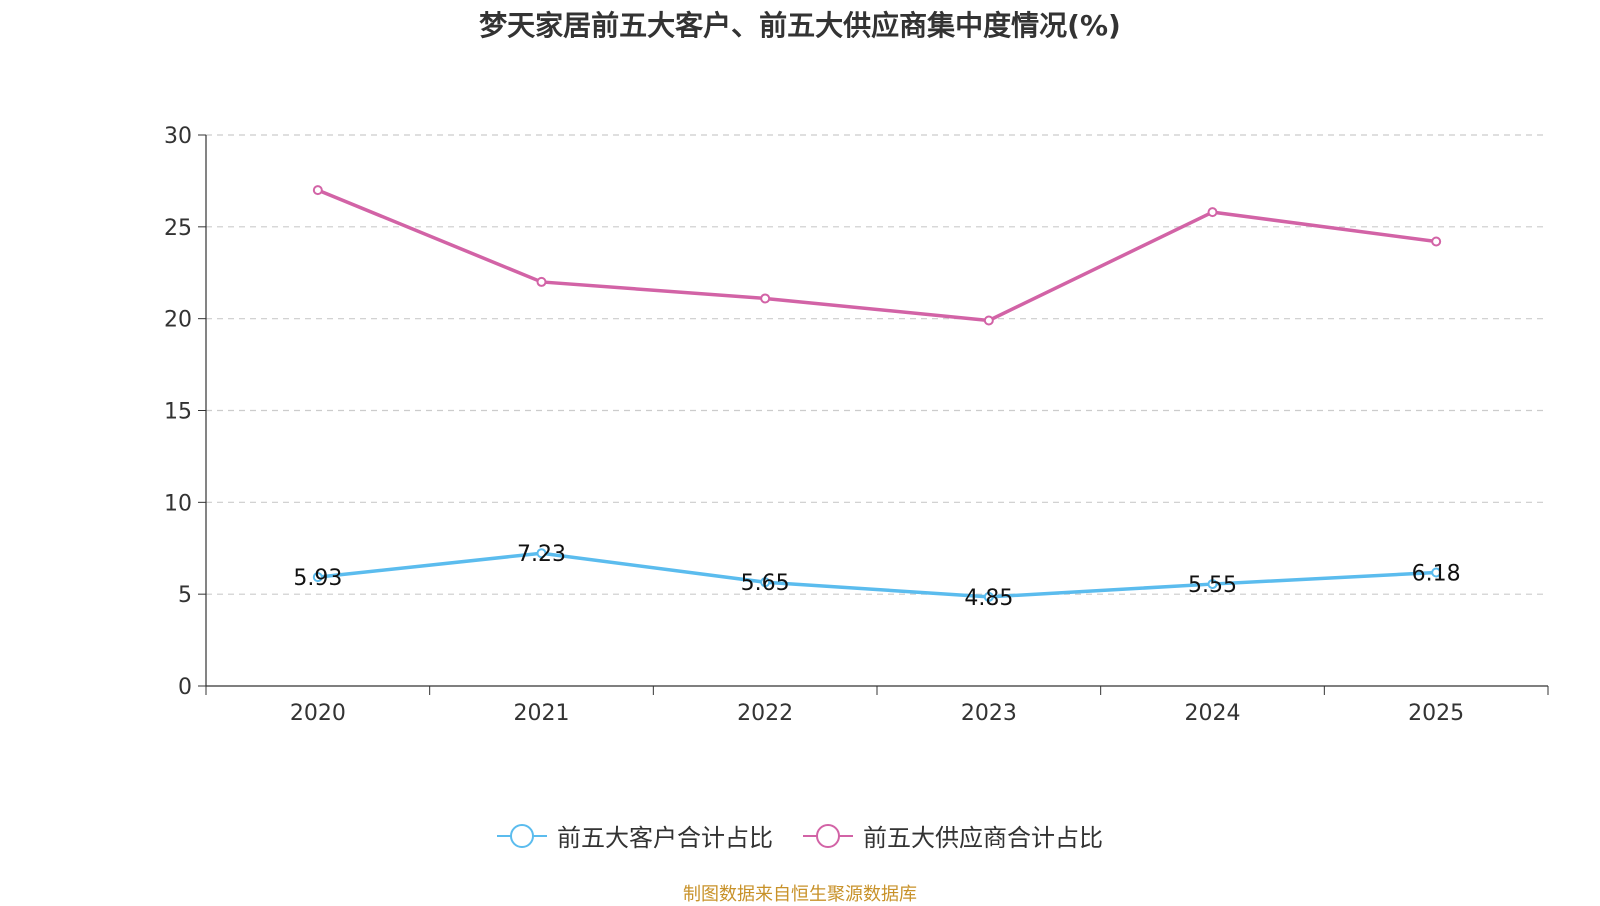  Describe the element at coordinates (185, 687) in the screenshot. I see `y-tick-label: 0` at that location.